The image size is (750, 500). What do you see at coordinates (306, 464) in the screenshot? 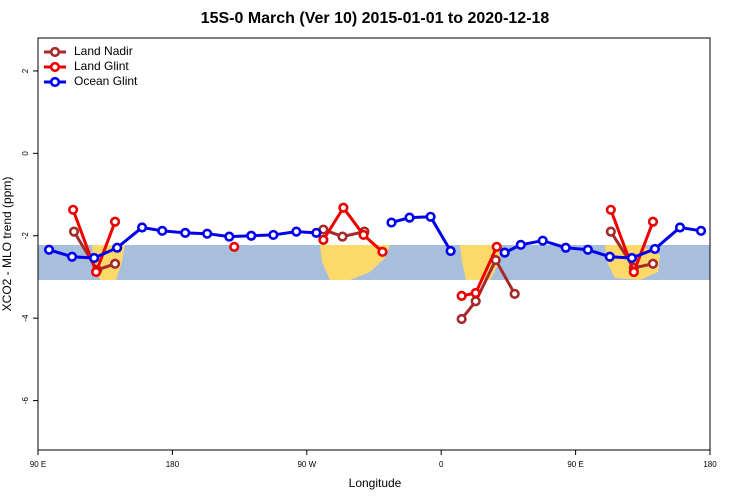
I see `x-tick-label: 90 W` at bounding box center [306, 464].